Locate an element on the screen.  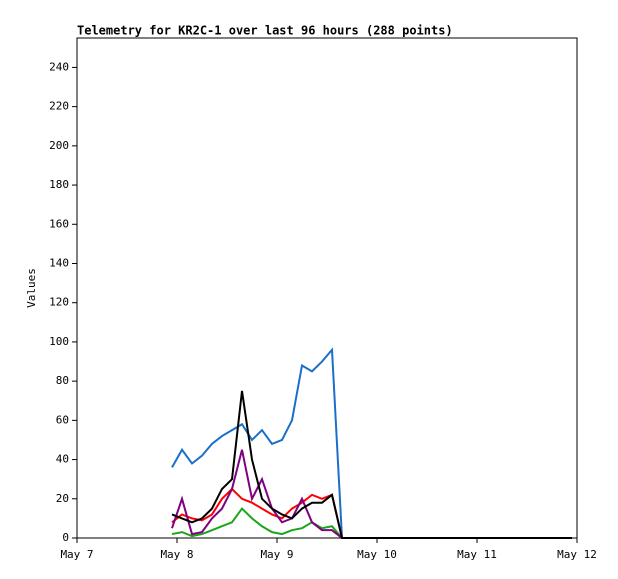
y-tick-label: 60 is located at coordinates (62, 419).